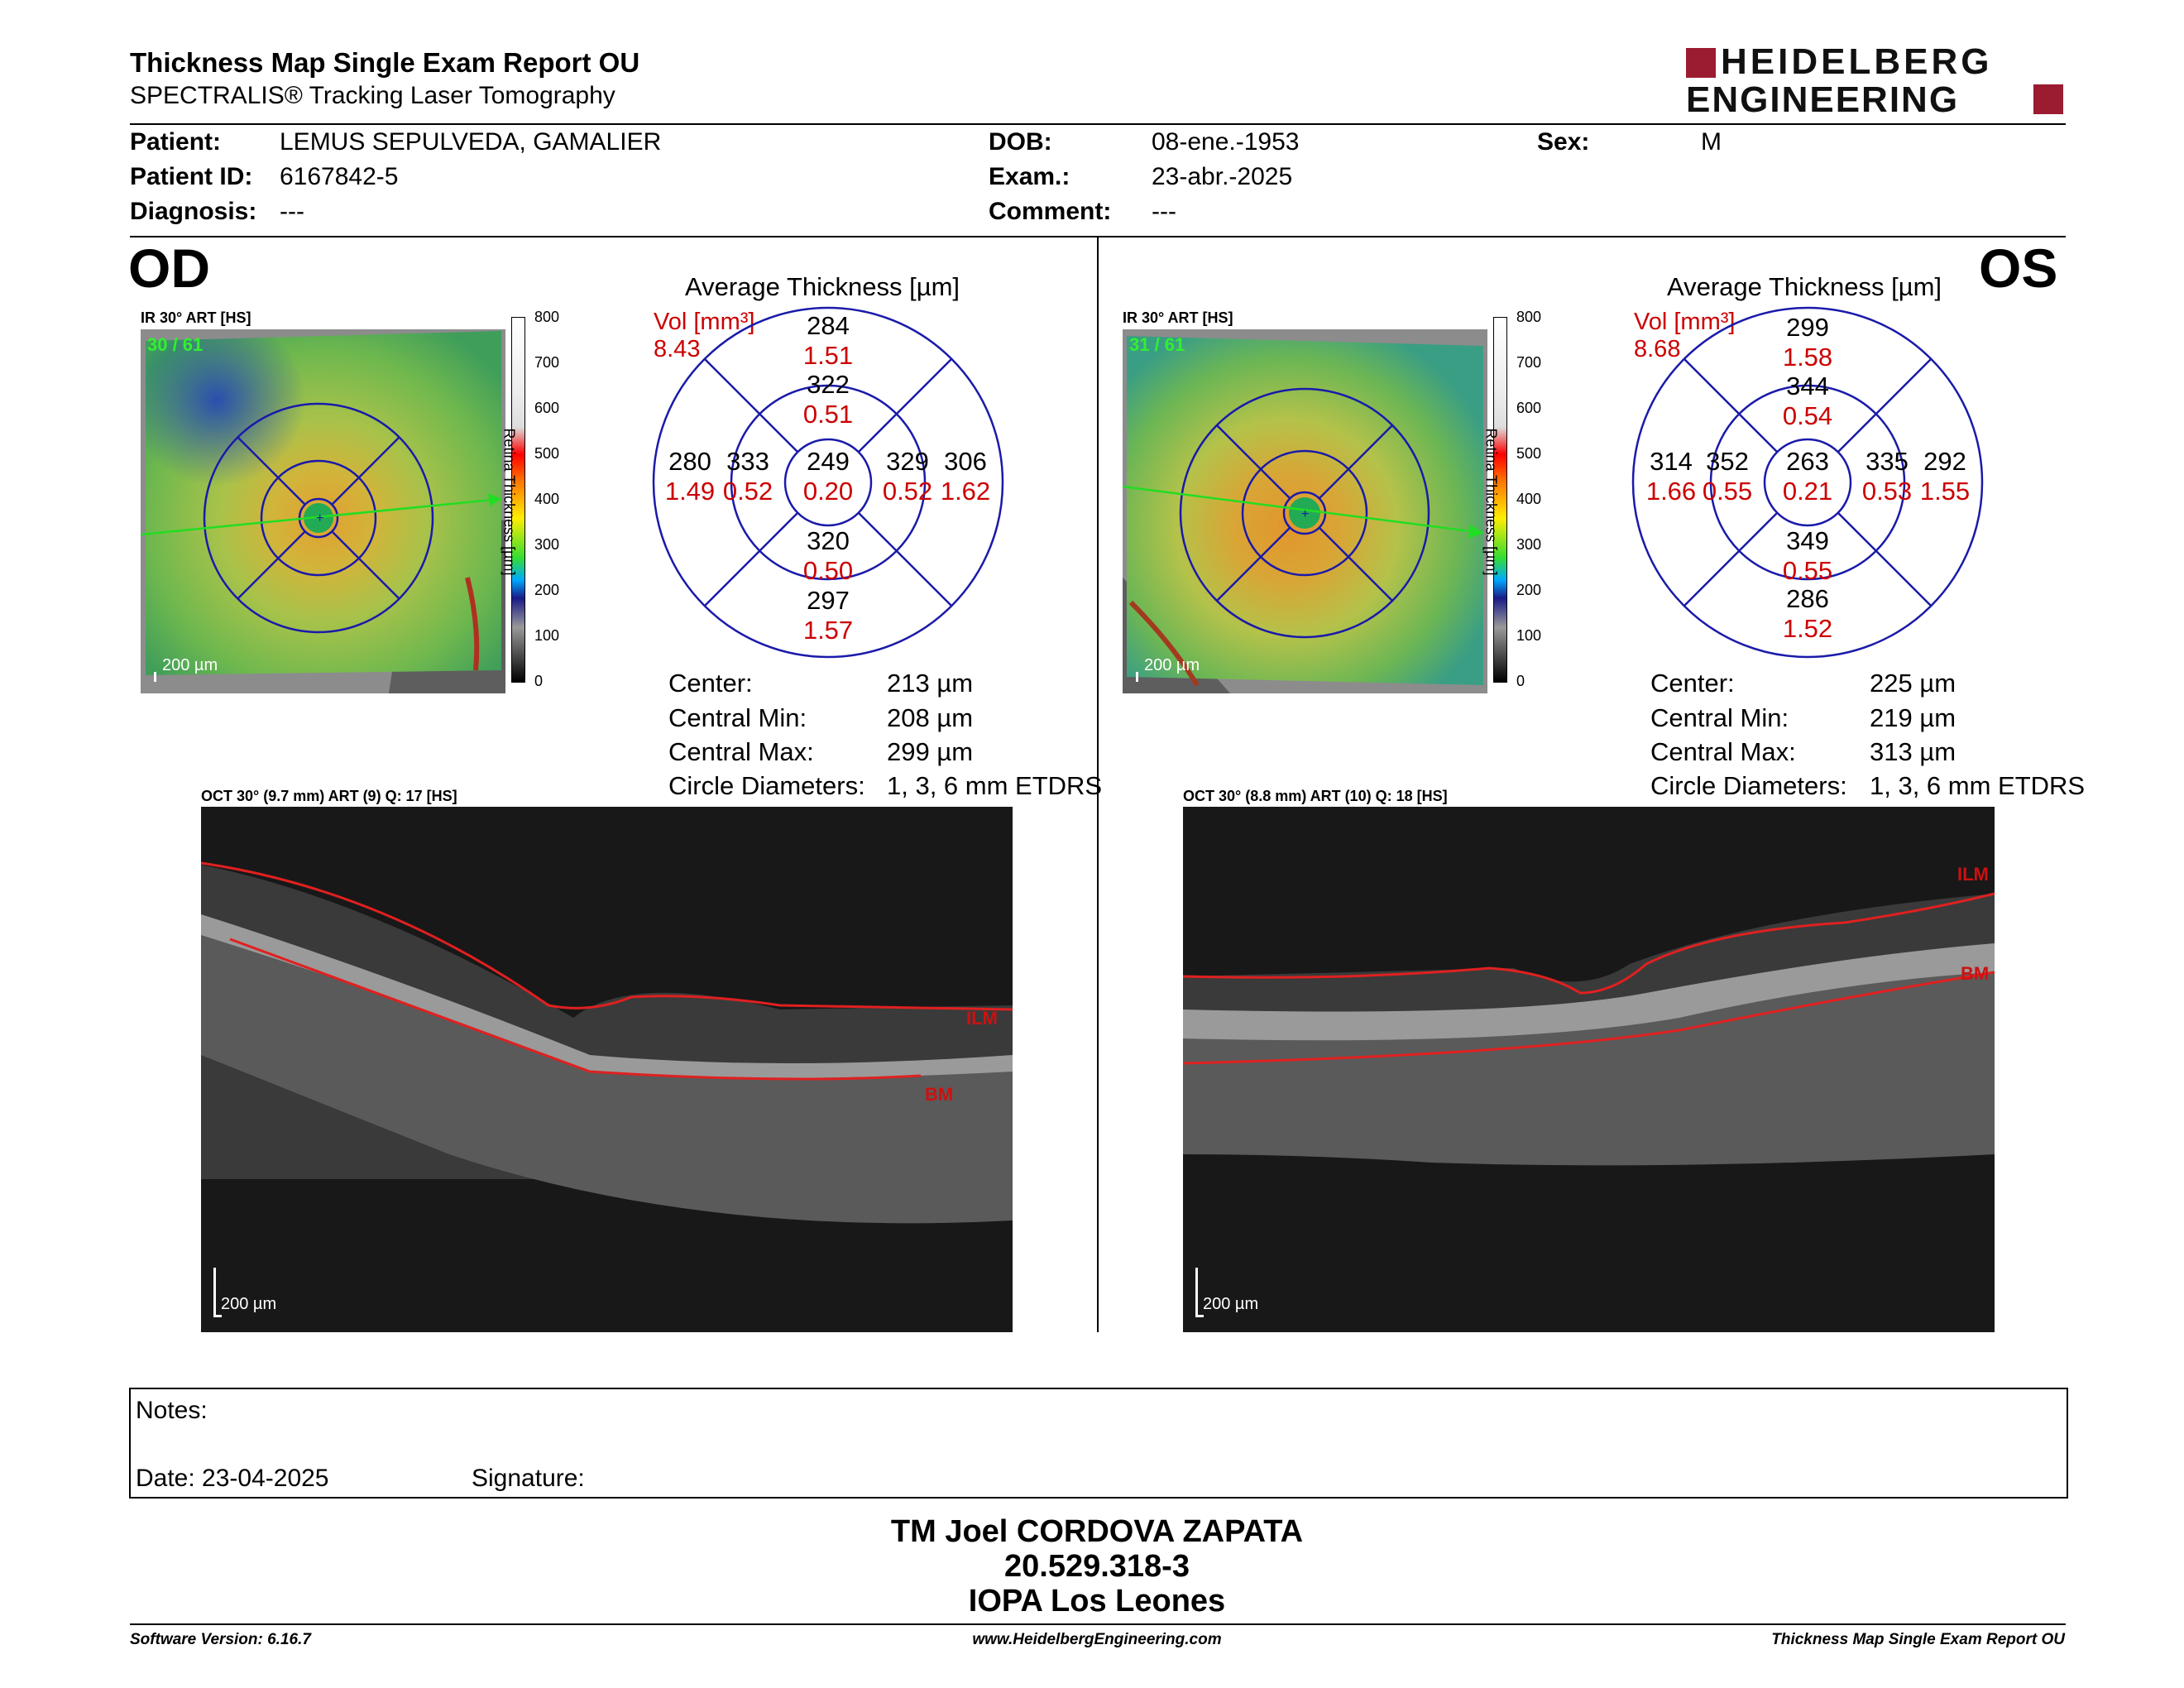 The image size is (2184, 1688). What do you see at coordinates (930, 683) in the screenshot?
I see `od-stat-center-value: 213 µm` at bounding box center [930, 683].